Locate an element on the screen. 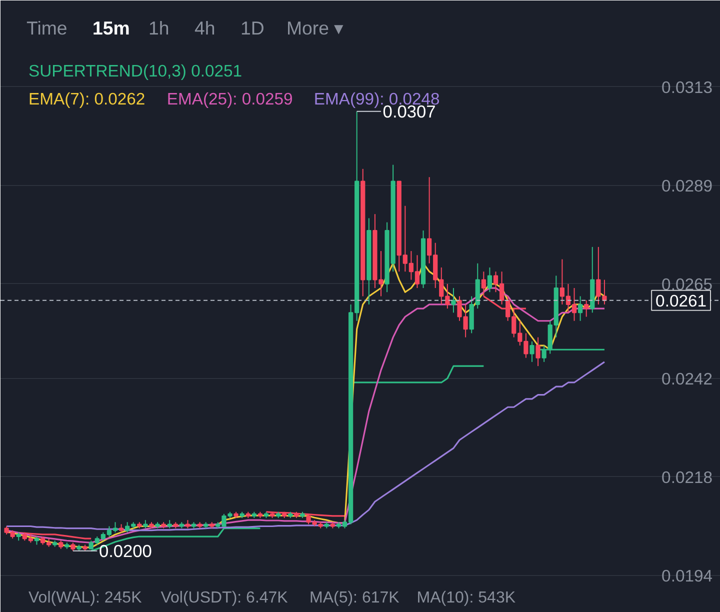  y-tick-label: 0.0313 is located at coordinates (687, 87).